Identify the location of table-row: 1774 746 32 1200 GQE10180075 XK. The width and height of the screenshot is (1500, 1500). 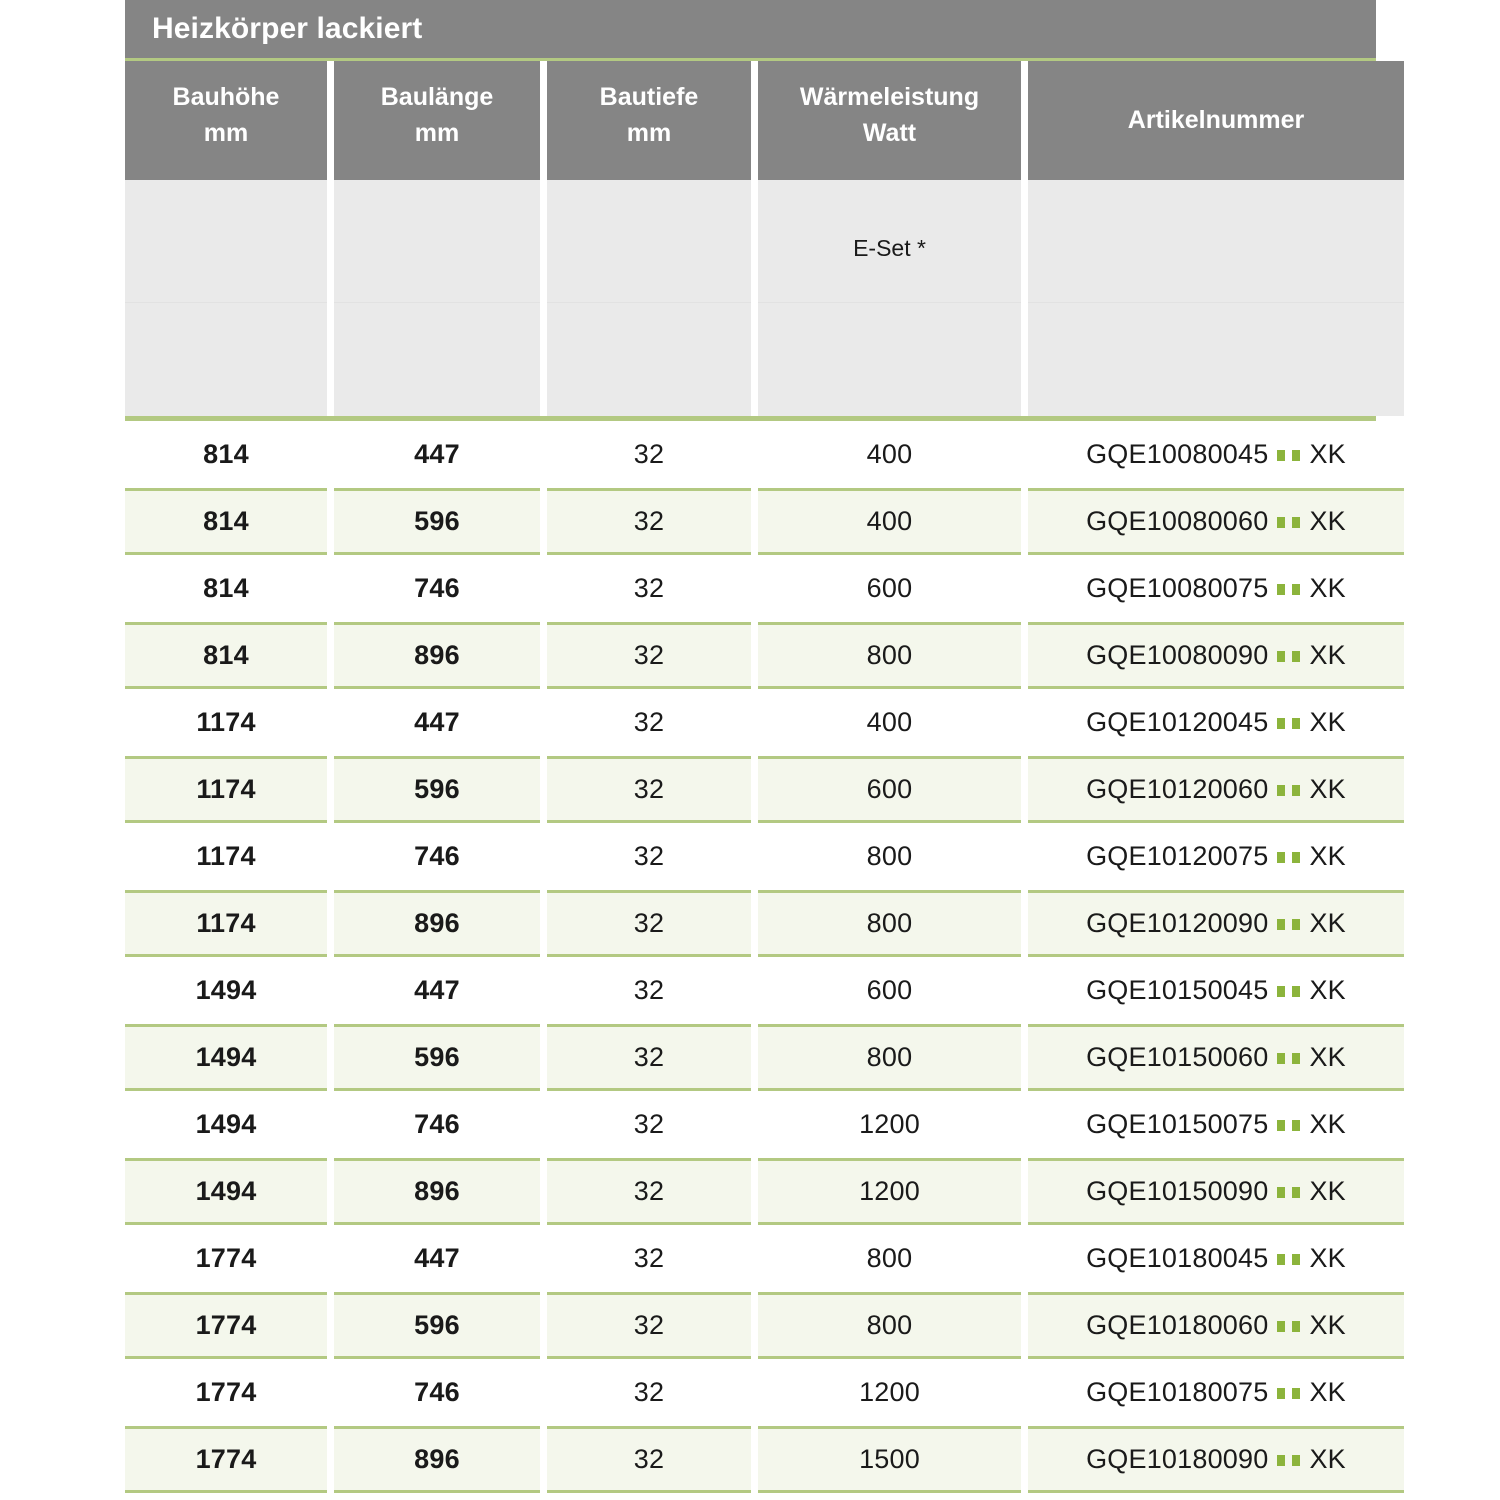
(764, 1392).